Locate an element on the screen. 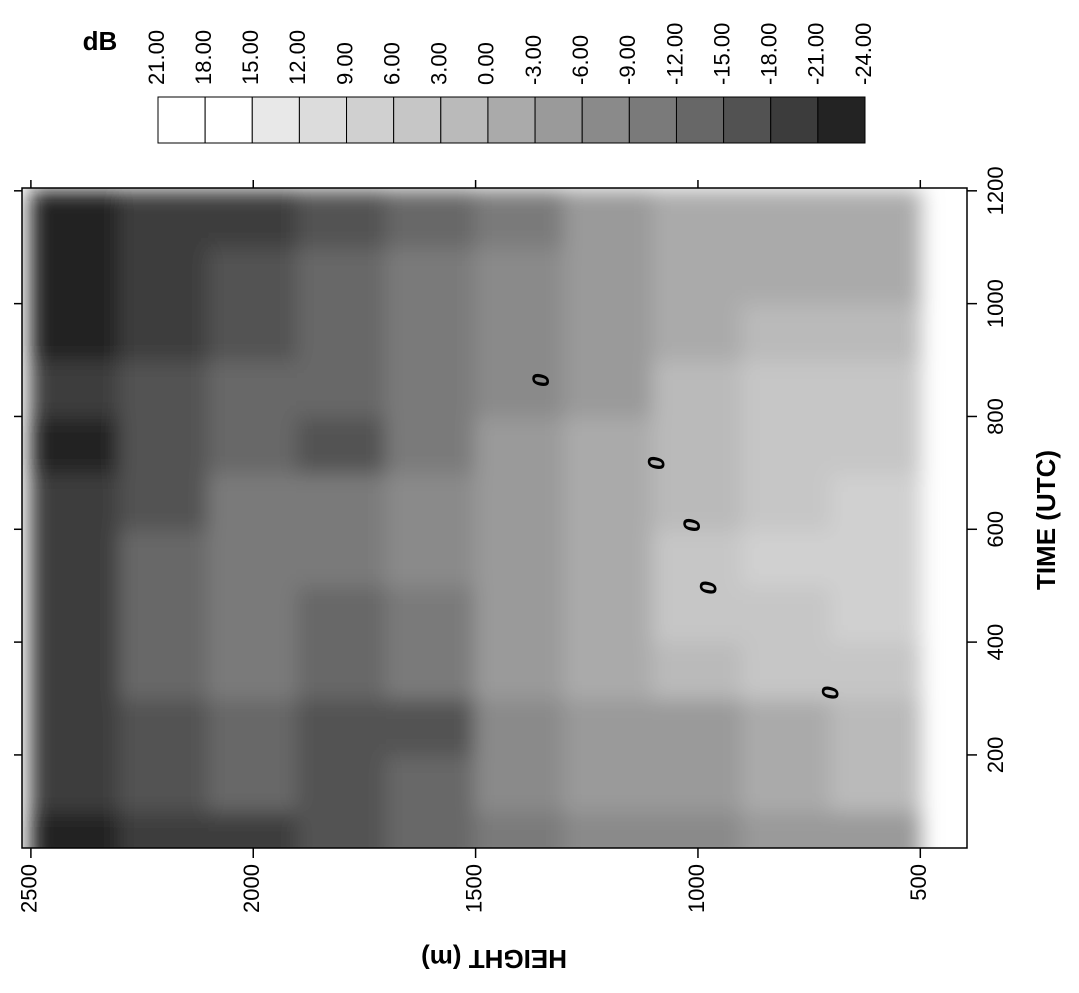  x-axis-title: TIME (UTC) is located at coordinates (1046, 520).